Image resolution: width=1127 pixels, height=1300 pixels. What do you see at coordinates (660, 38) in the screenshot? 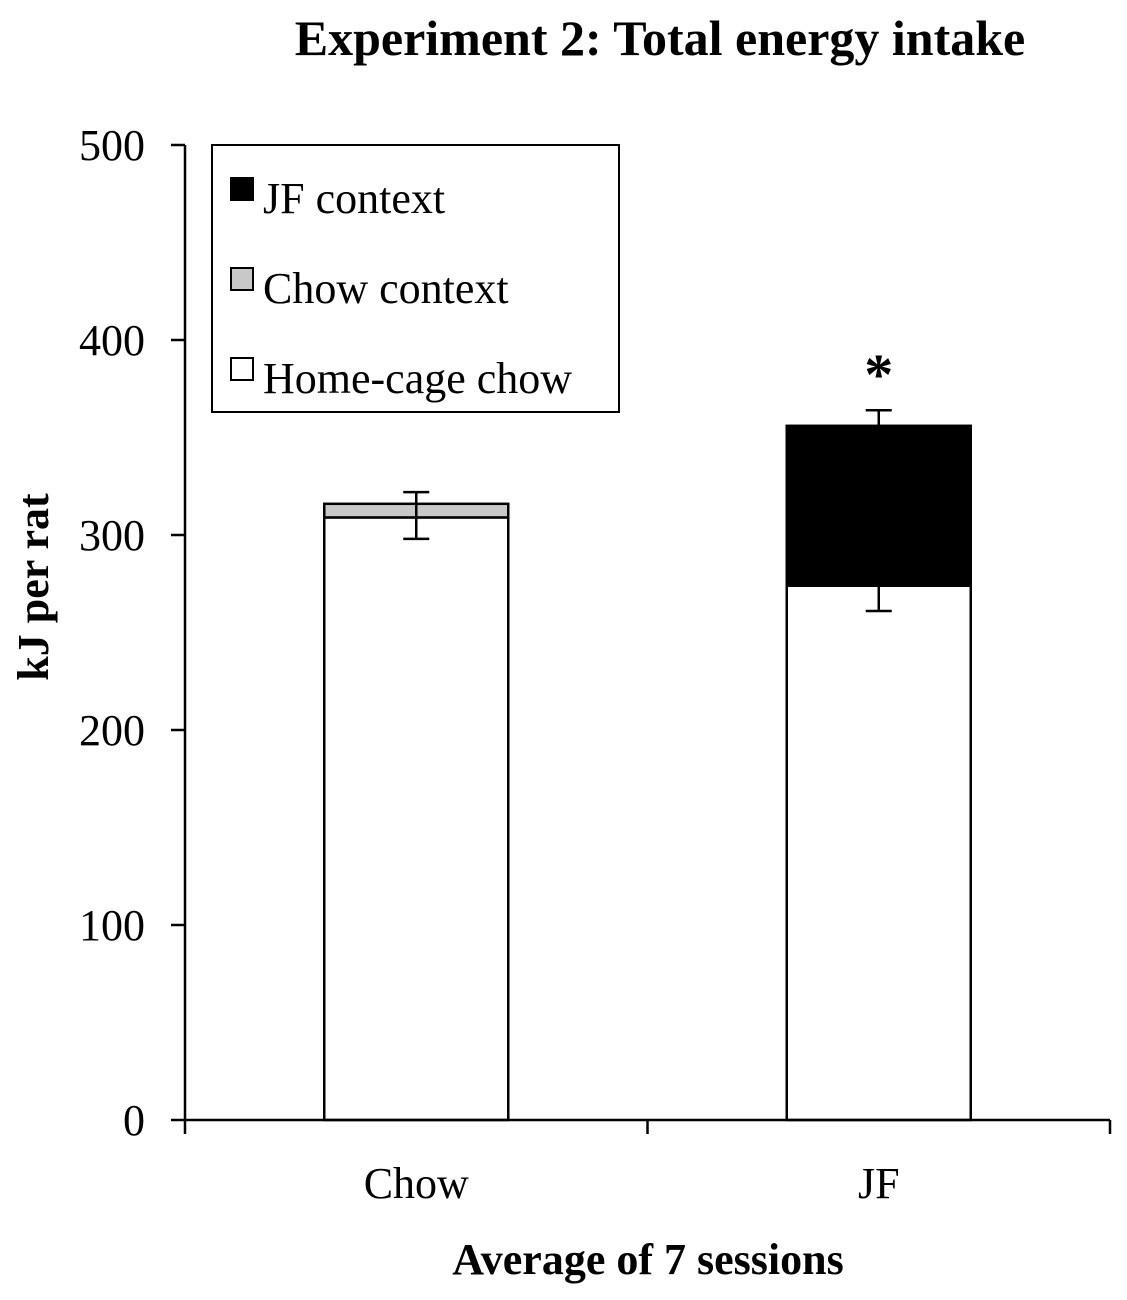
I see `chart-title: Experiment 2: Total energy intake` at bounding box center [660, 38].